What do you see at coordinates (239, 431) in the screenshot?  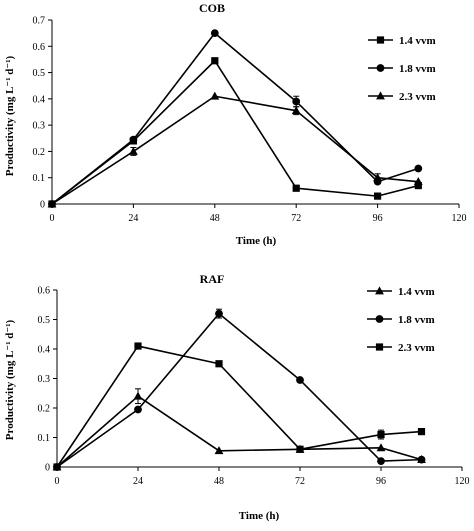 I see `series-line` at bounding box center [239, 431].